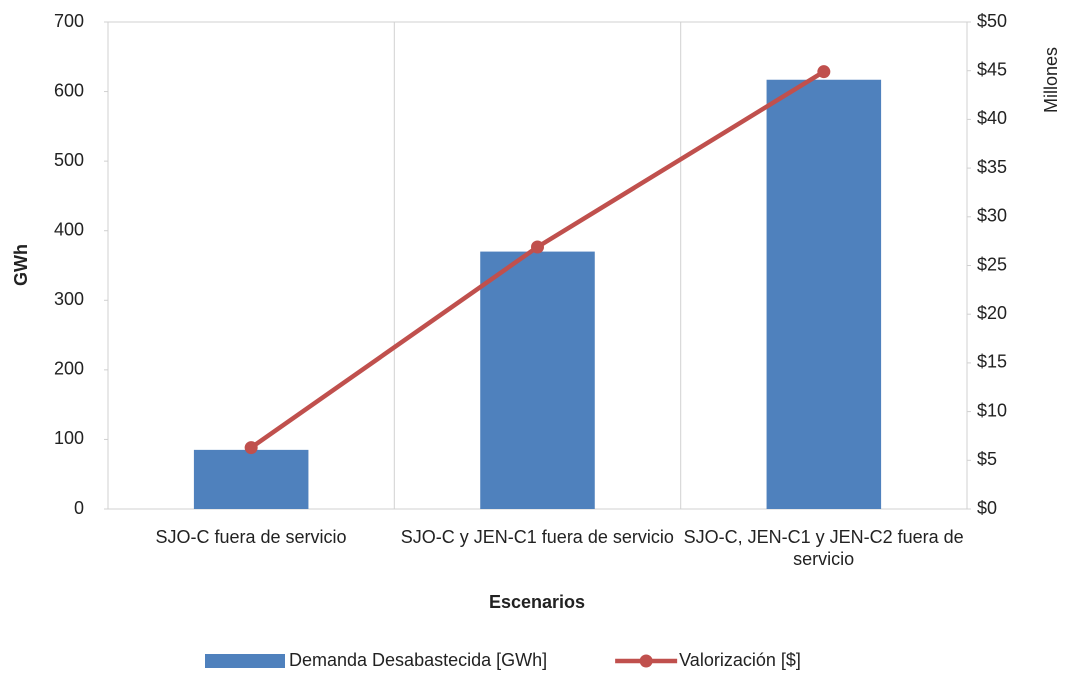  Describe the element at coordinates (245, 661) in the screenshot. I see `legend-swatch` at that location.